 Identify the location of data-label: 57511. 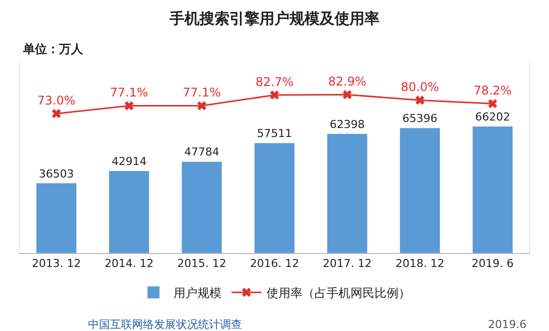
(274, 133).